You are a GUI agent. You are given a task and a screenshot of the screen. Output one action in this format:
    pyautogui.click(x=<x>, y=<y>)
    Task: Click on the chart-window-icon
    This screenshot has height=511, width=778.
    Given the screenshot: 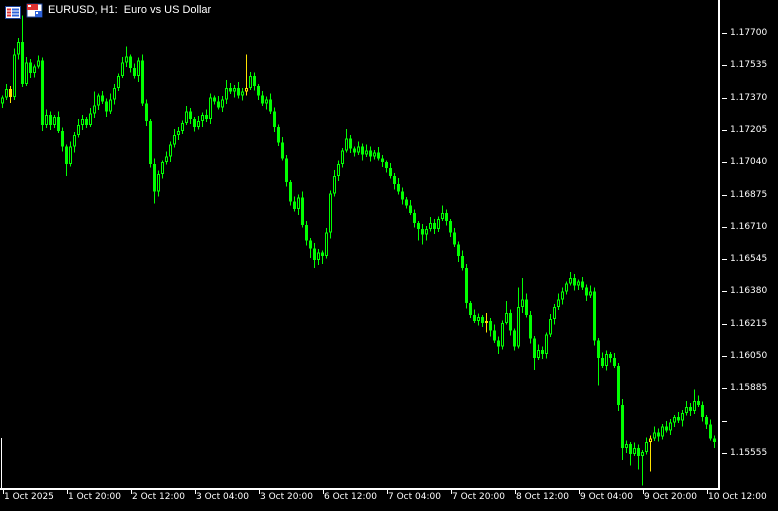 What is the action you would take?
    pyautogui.click(x=34, y=12)
    